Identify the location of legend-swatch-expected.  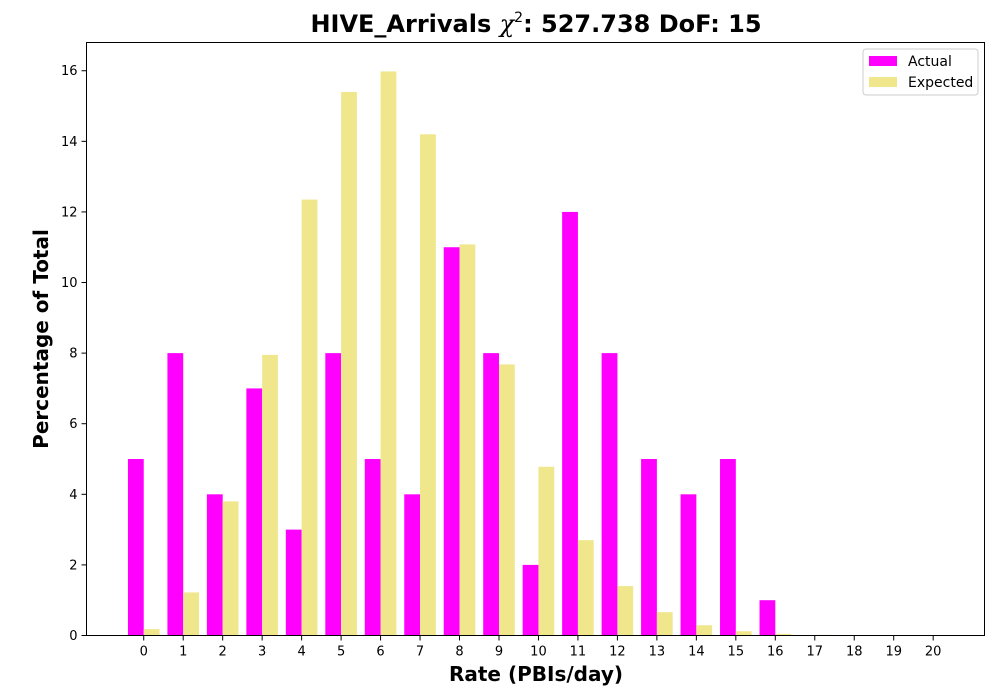
(883, 82).